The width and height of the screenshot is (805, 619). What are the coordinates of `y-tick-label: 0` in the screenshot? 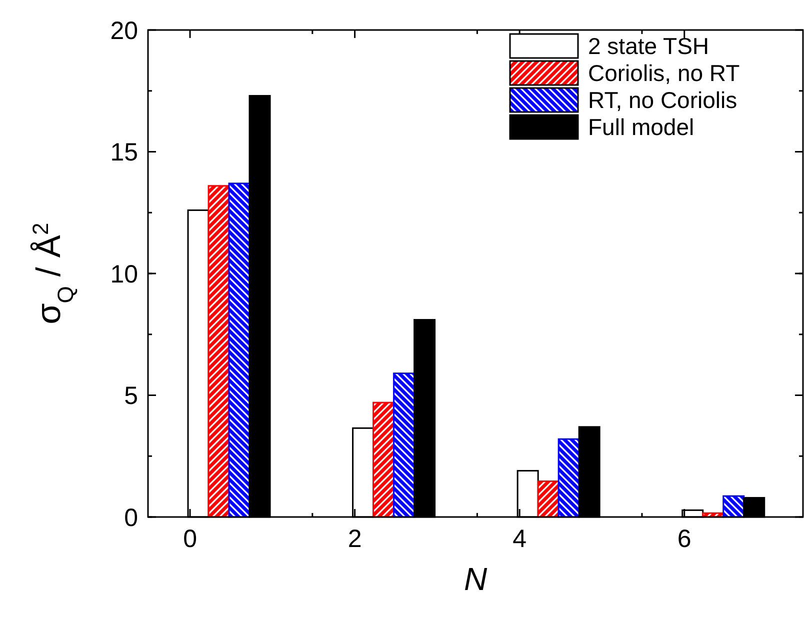 It's located at (131, 518).